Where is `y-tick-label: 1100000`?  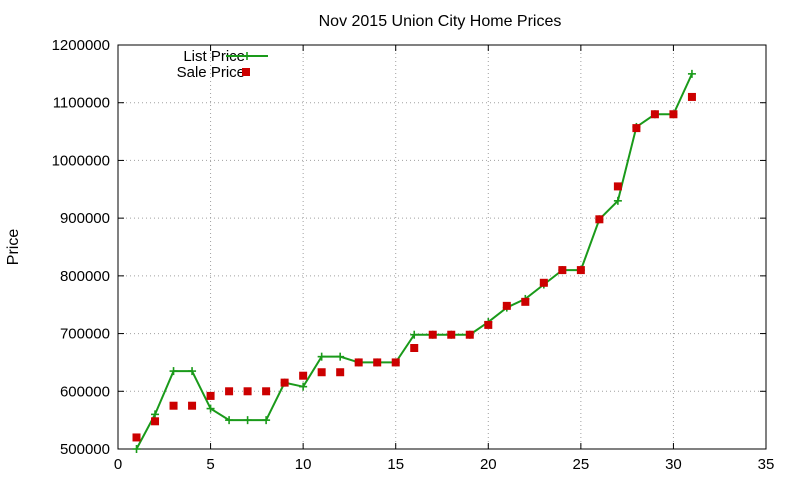 y-tick-label: 1100000 is located at coordinates (81, 103).